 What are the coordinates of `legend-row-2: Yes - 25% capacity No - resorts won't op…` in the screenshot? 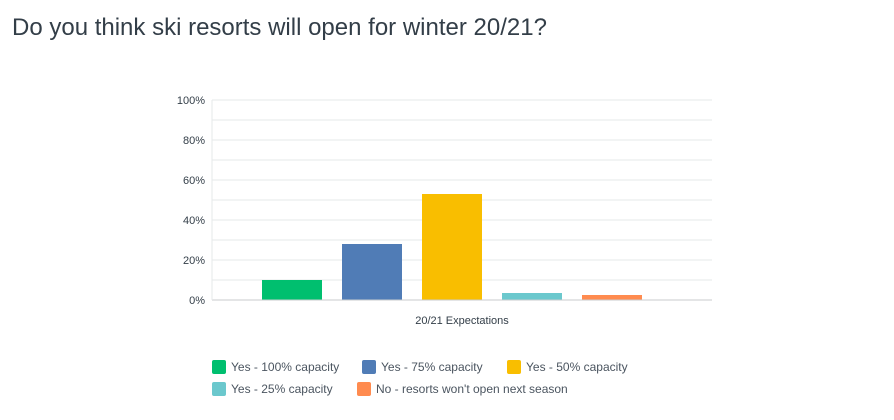 It's located at (462, 389).